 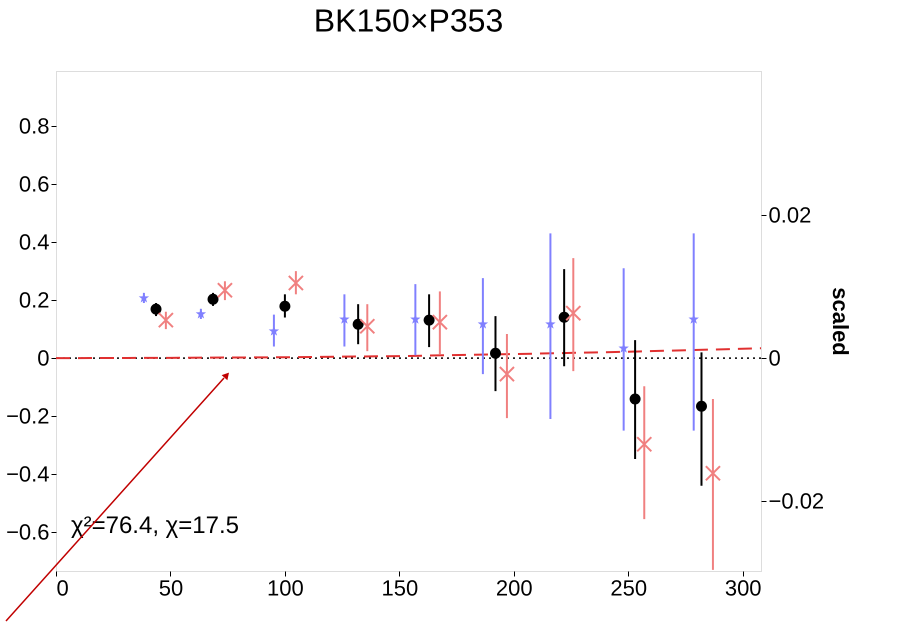 What do you see at coordinates (34, 184) in the screenshot?
I see `y-tick-label: 0.6` at bounding box center [34, 184].